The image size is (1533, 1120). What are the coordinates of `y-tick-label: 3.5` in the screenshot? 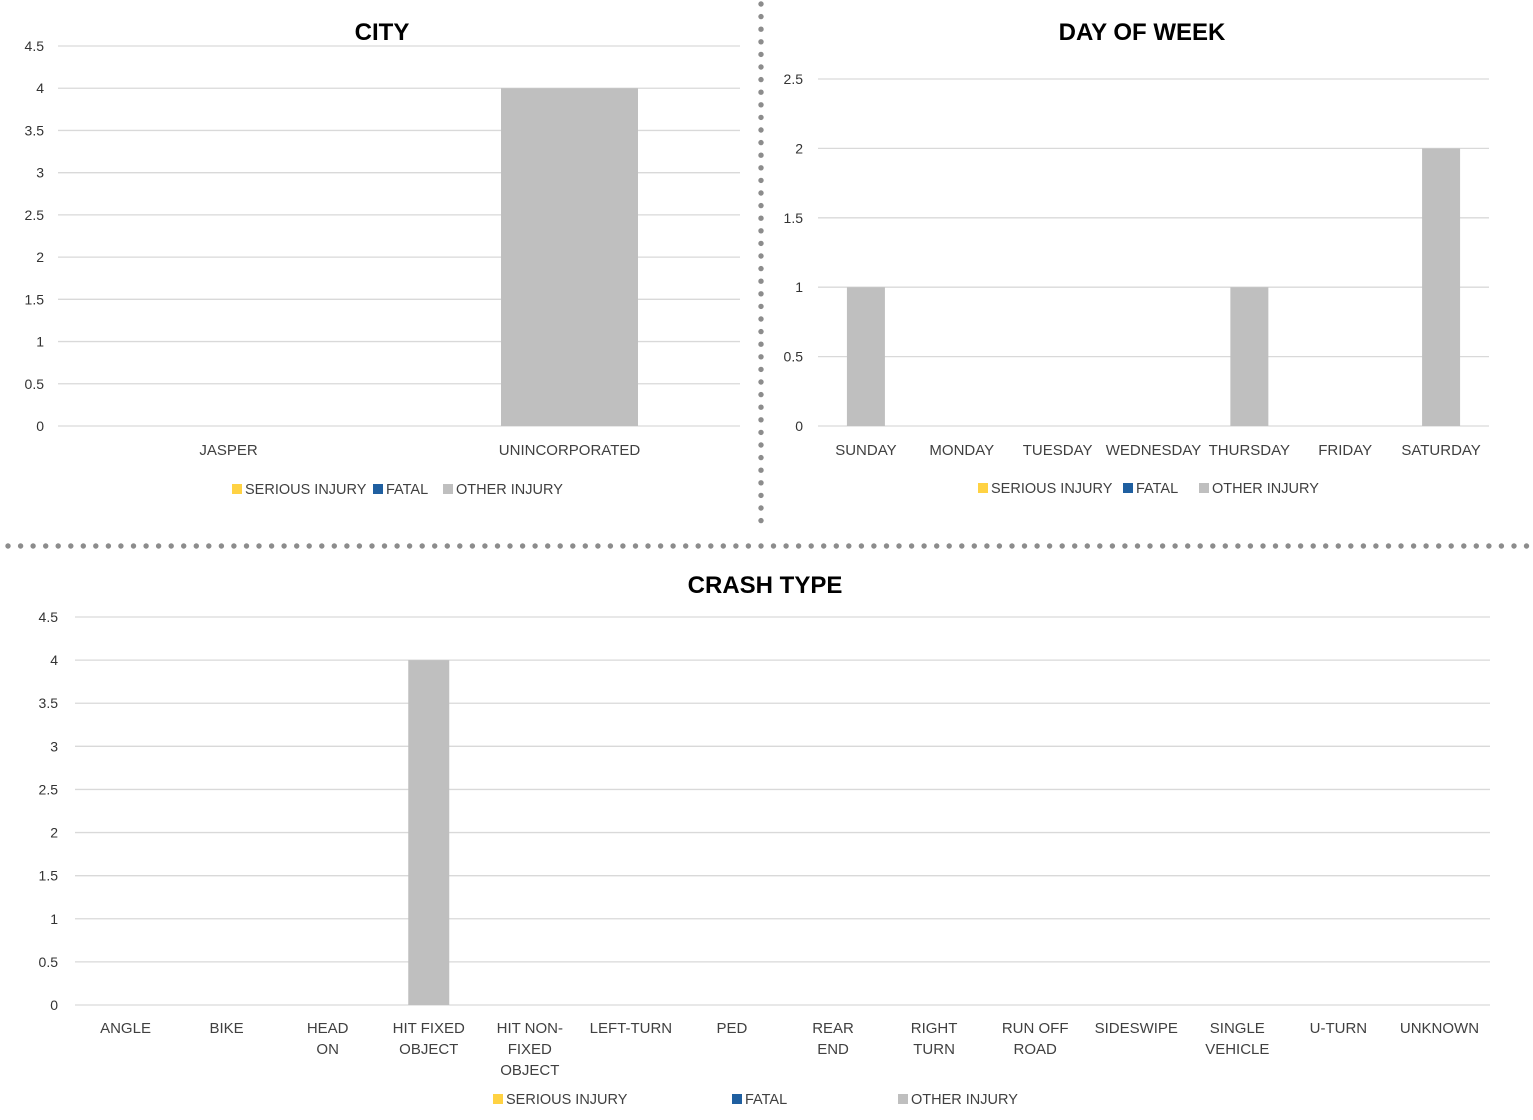 It's located at (49, 703).